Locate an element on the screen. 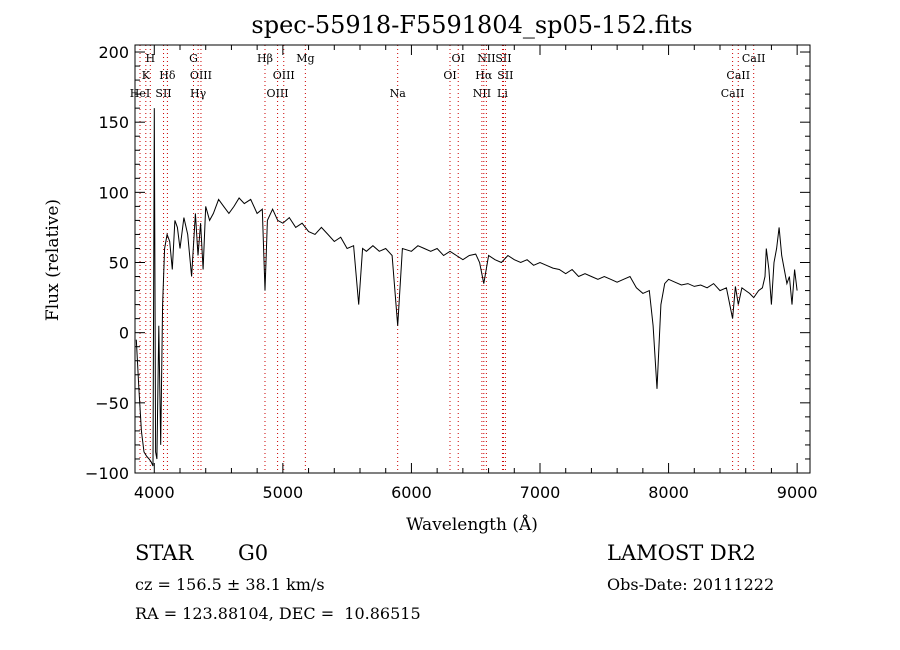 The width and height of the screenshot is (900, 650). marker-label: Hβ is located at coordinates (265, 58).